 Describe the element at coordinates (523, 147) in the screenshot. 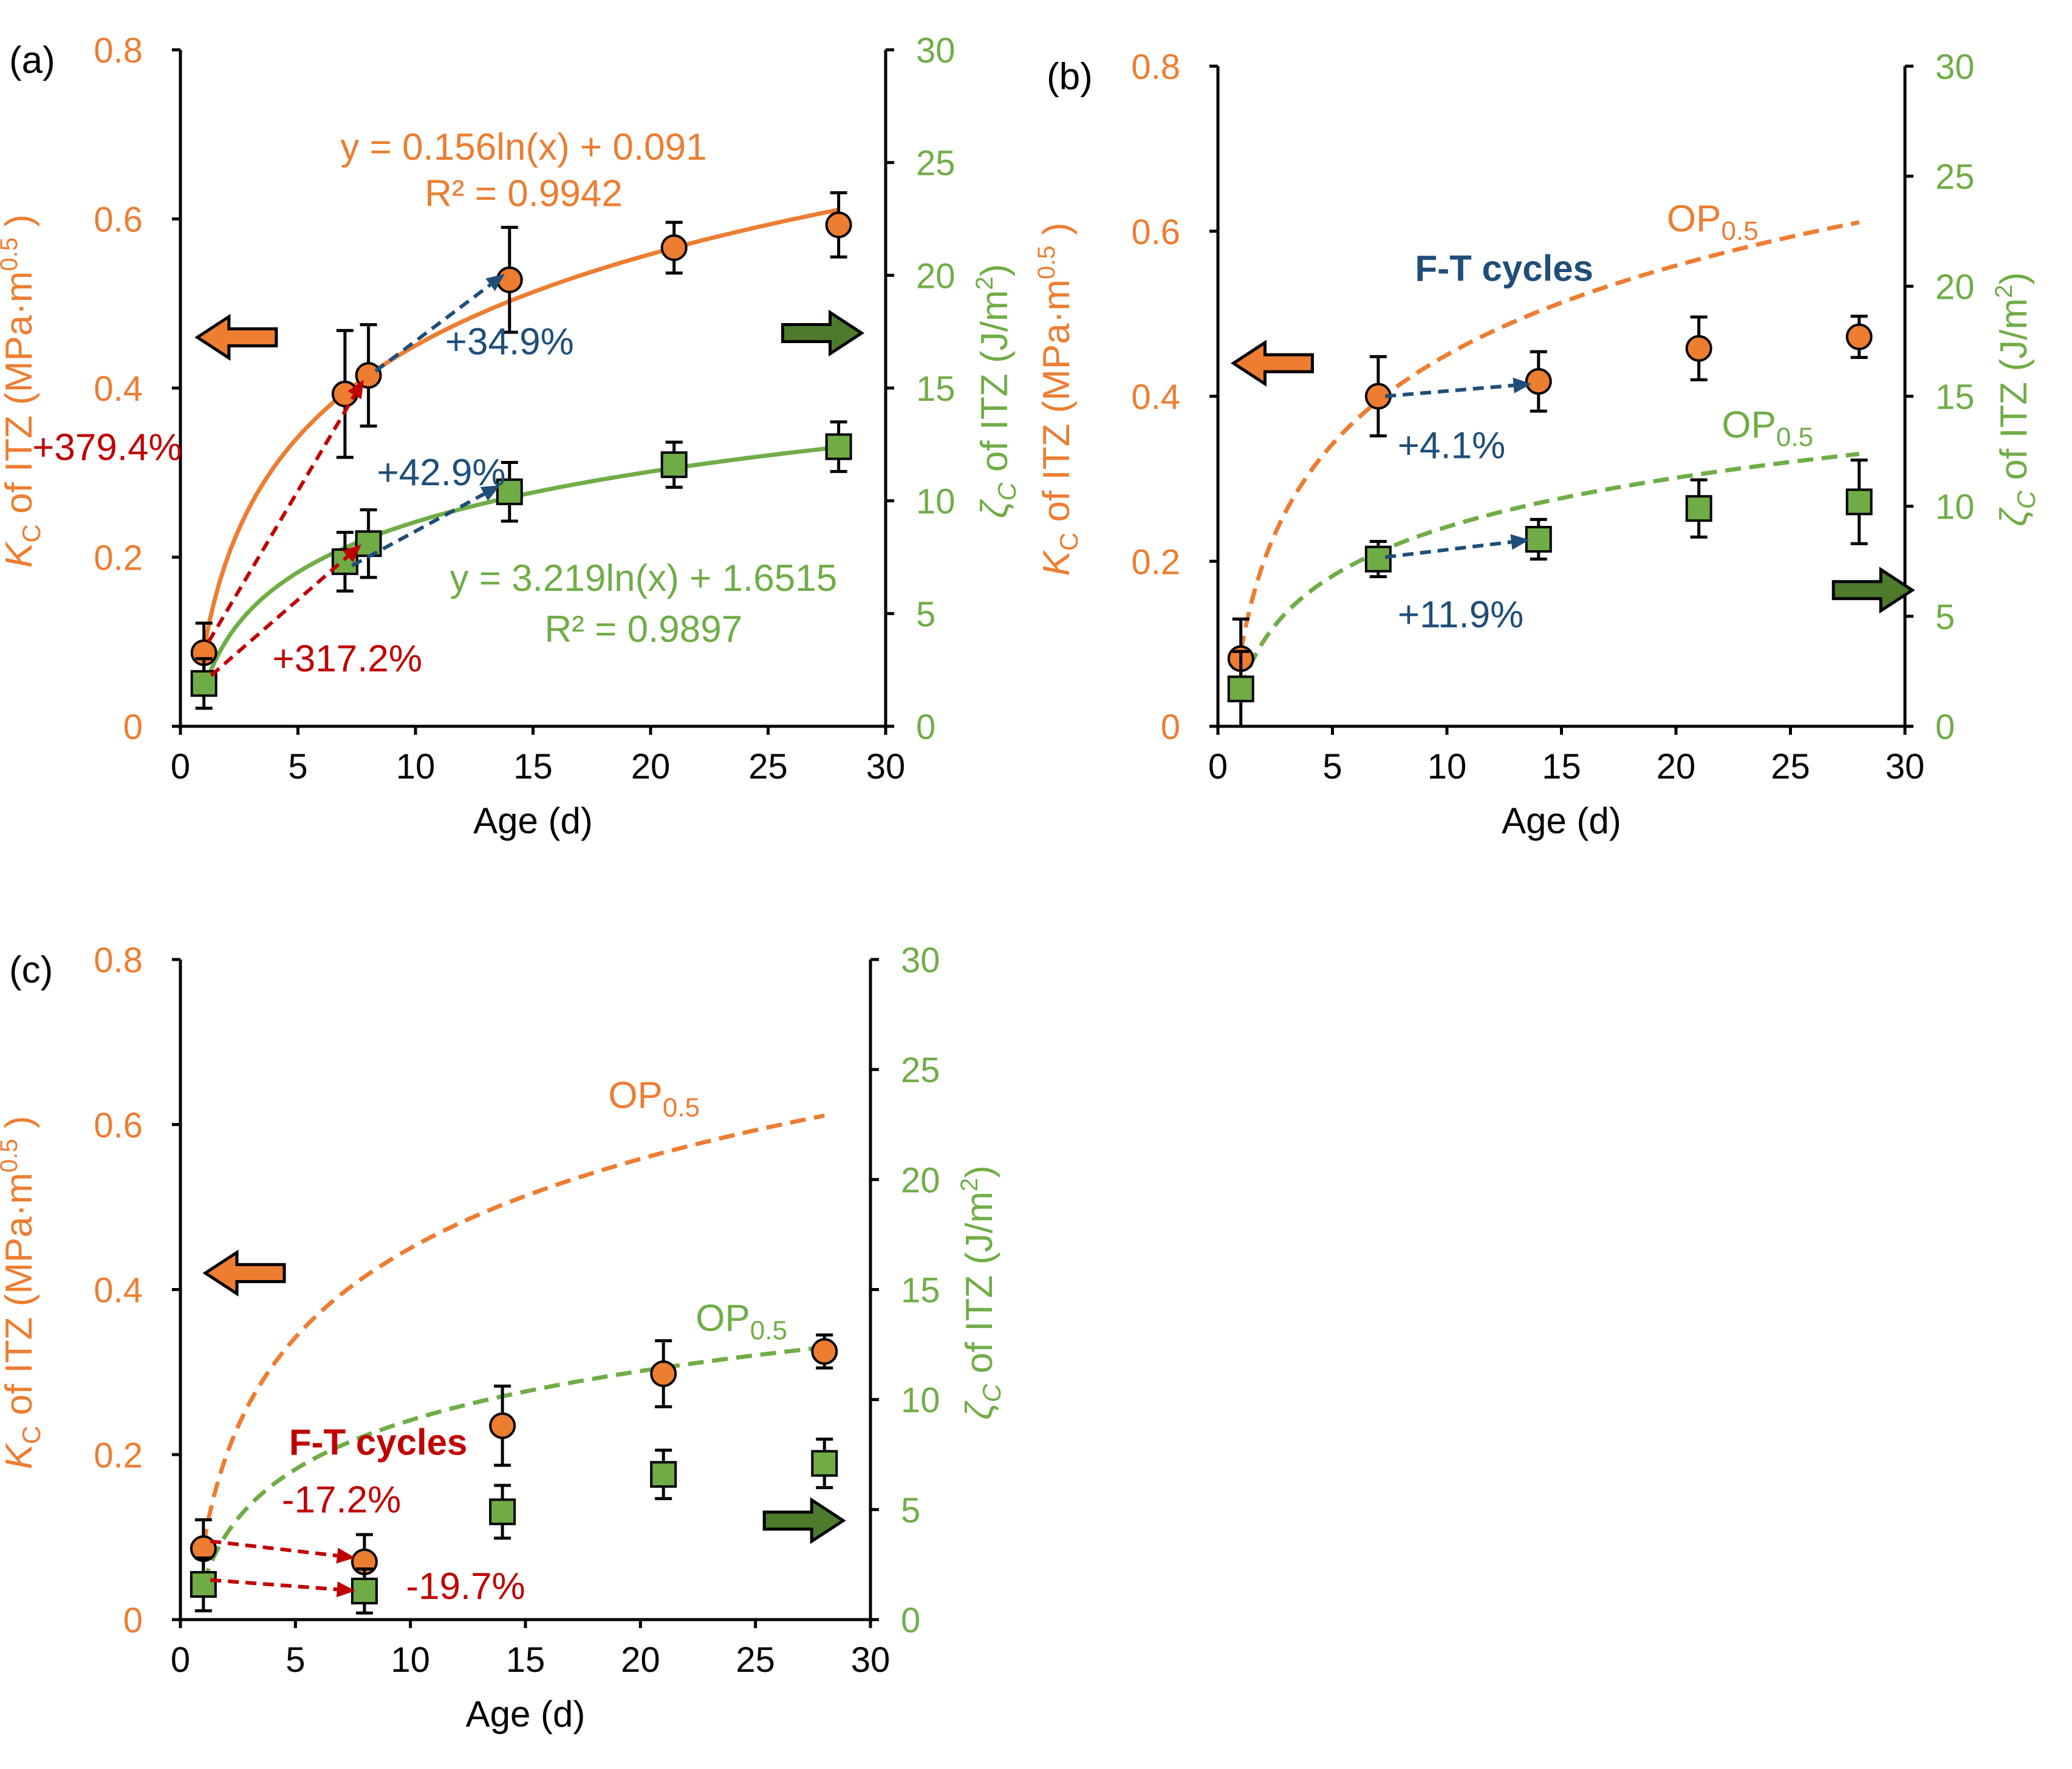

I see `annotation-text: y = 0.156ln(x) + 0.091` at that location.